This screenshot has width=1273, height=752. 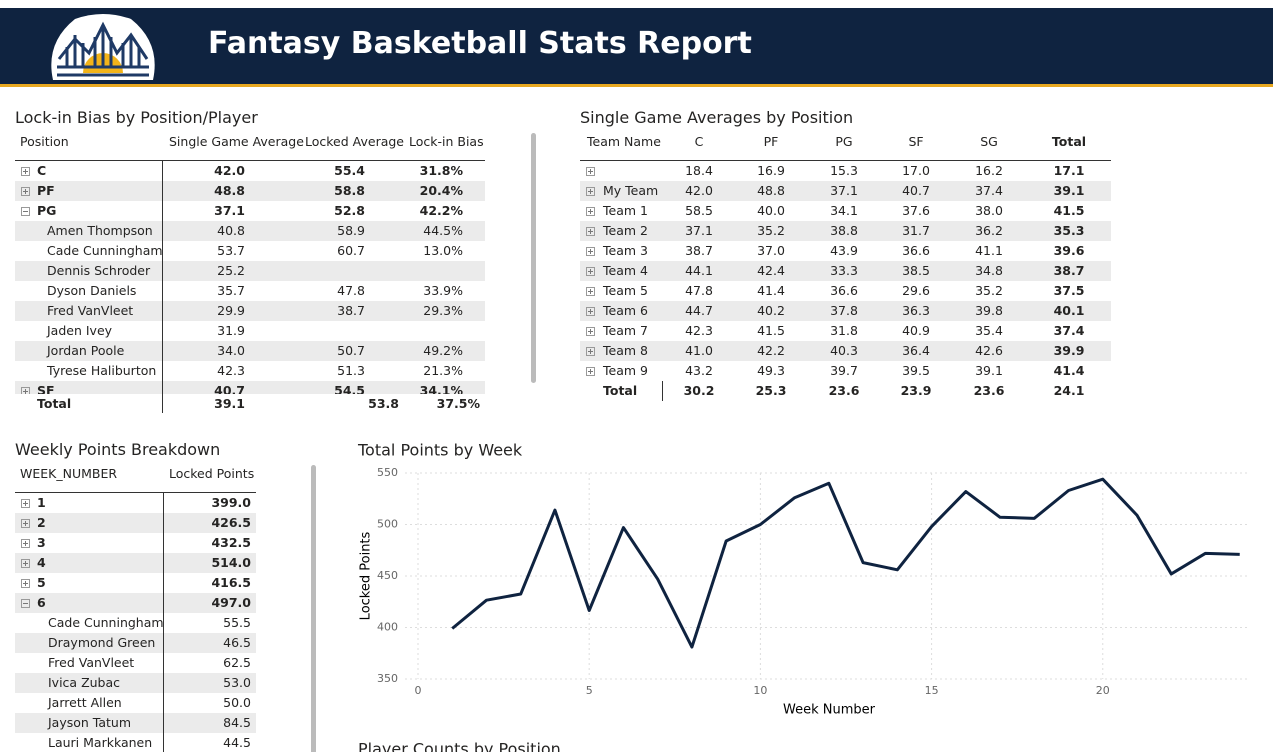 I want to click on cell: 21.3%, so click(x=443, y=370).